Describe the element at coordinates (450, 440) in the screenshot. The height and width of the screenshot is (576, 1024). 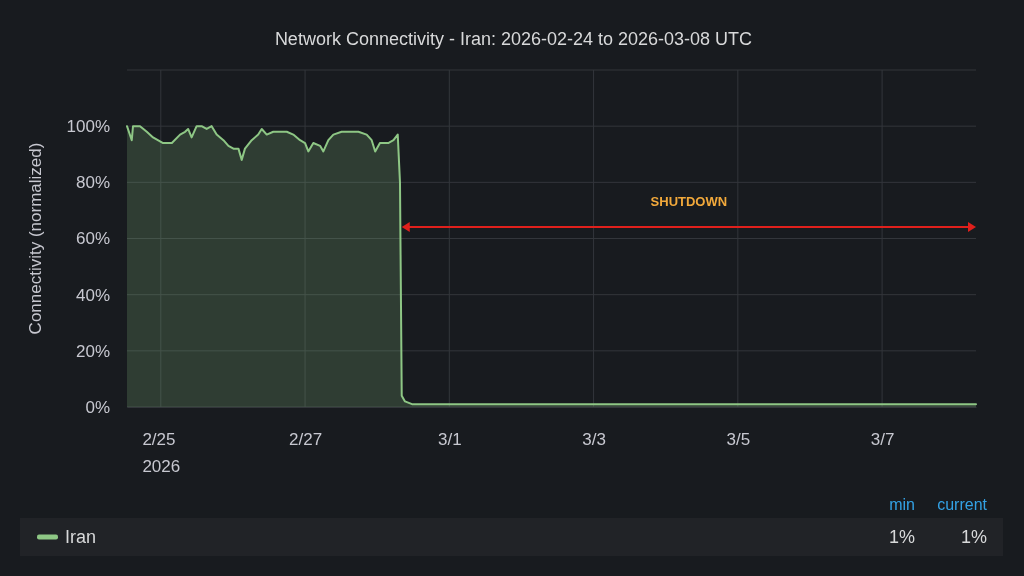
I see `x-tick-label: 3/1` at that location.